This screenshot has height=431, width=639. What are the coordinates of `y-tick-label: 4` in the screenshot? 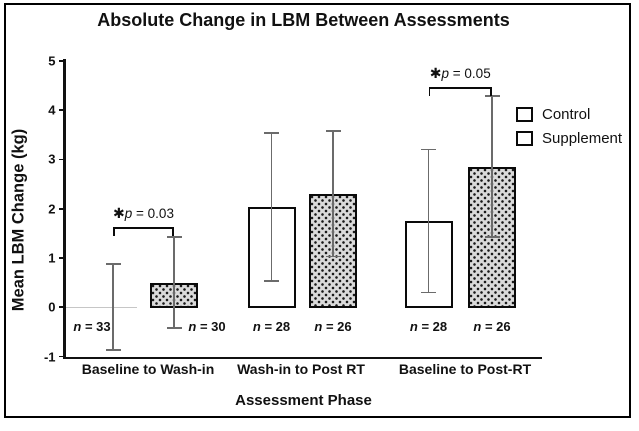 It's located at (52, 110).